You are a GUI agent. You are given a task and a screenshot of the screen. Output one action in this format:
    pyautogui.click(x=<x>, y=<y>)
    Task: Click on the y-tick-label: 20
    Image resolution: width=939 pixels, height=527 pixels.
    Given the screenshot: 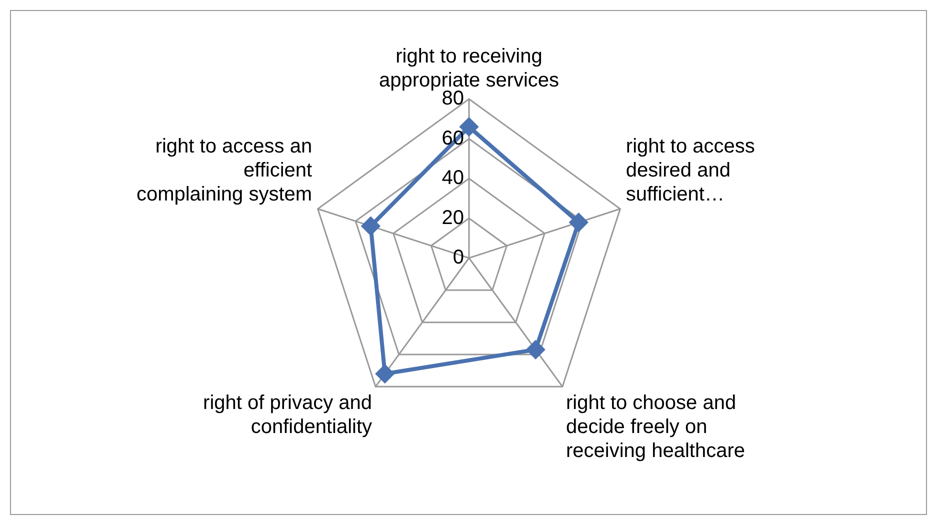 What is the action you would take?
    pyautogui.click(x=453, y=217)
    